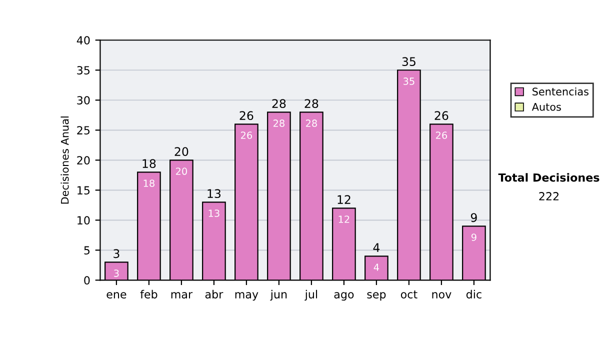 This screenshot has width=600, height=340. I want to click on total-label: 35, so click(409, 61).